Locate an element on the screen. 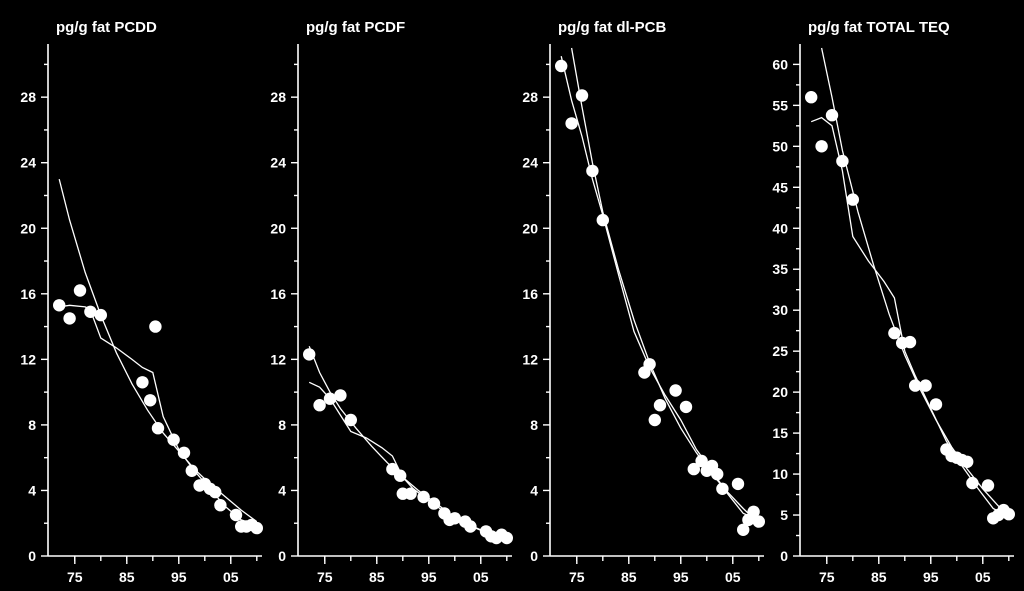  y-tick-label: 60 is located at coordinates (780, 64).